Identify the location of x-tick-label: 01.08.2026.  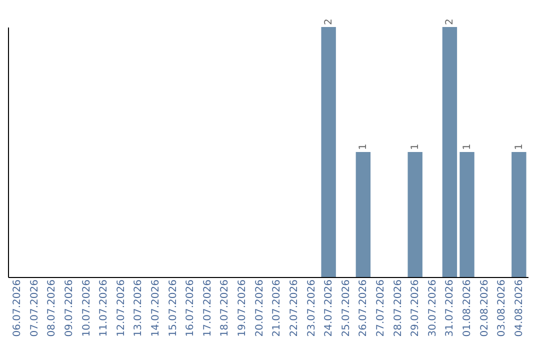
(467, 308).